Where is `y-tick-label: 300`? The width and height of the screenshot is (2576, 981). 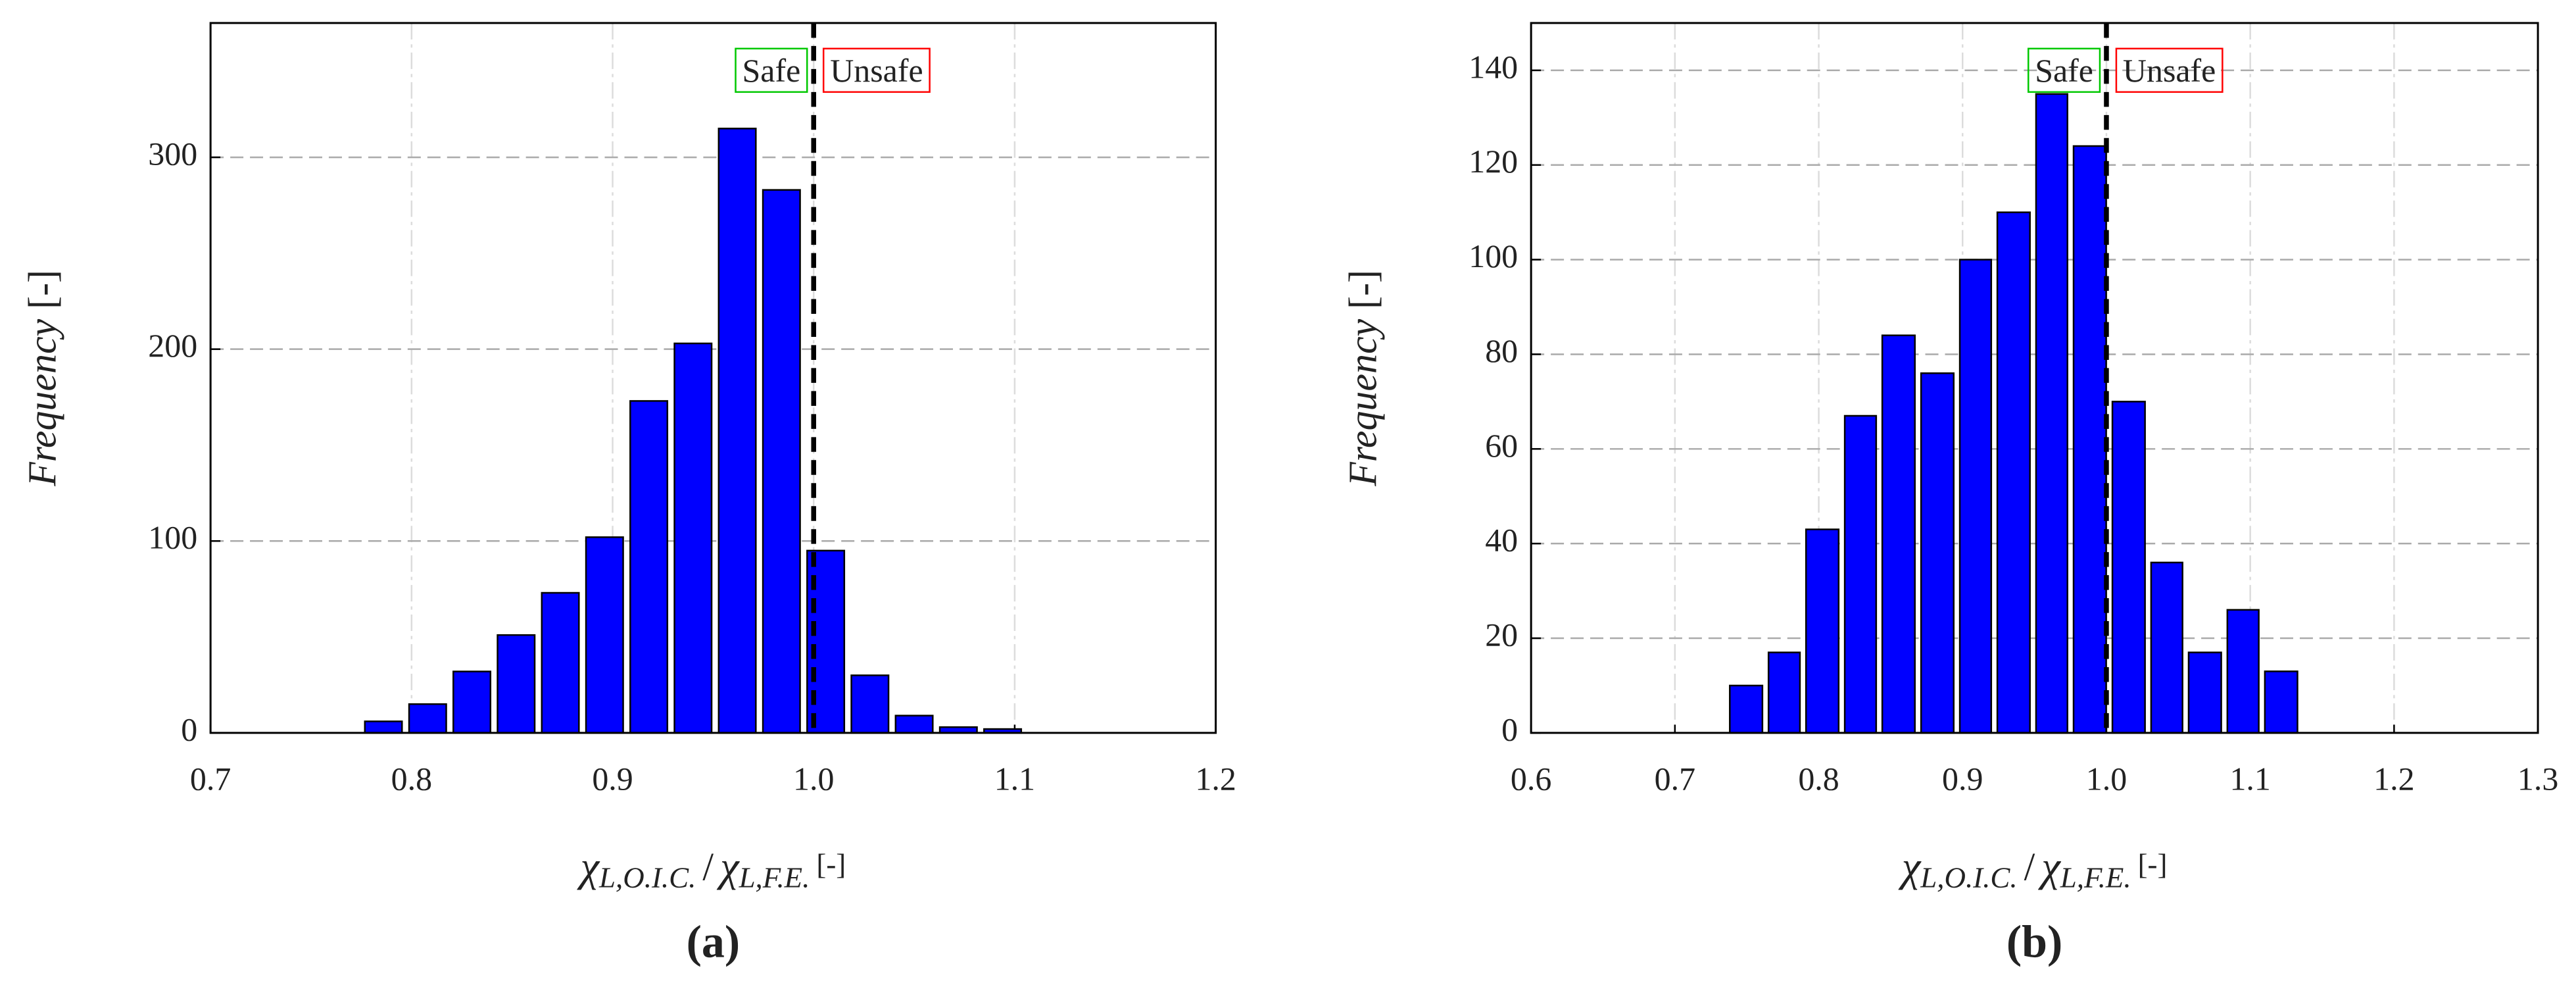 y-tick-label: 300 is located at coordinates (173, 154).